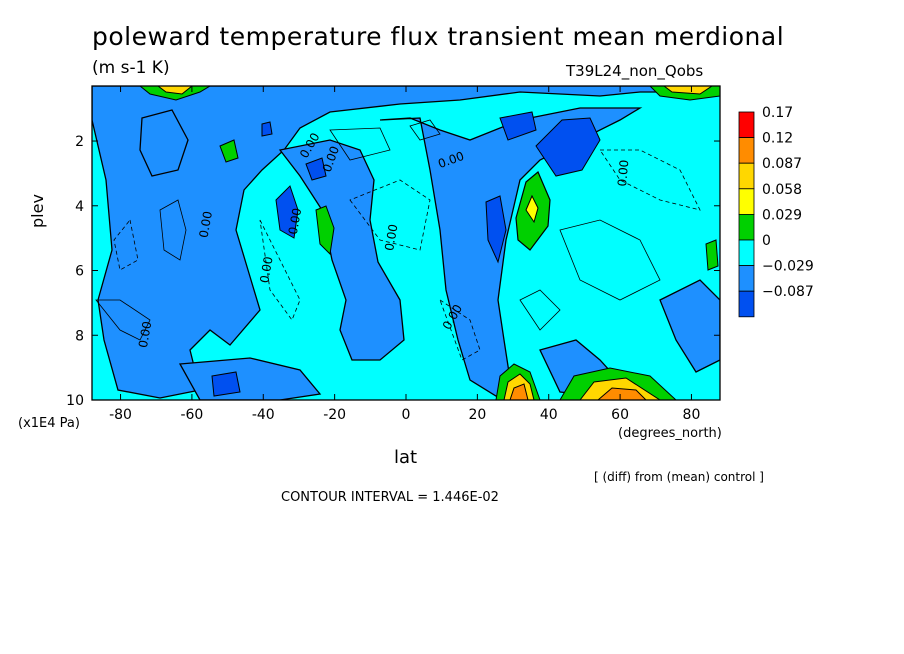 The width and height of the screenshot is (904, 654). I want to click on x-tick-label: 80, so click(692, 415).